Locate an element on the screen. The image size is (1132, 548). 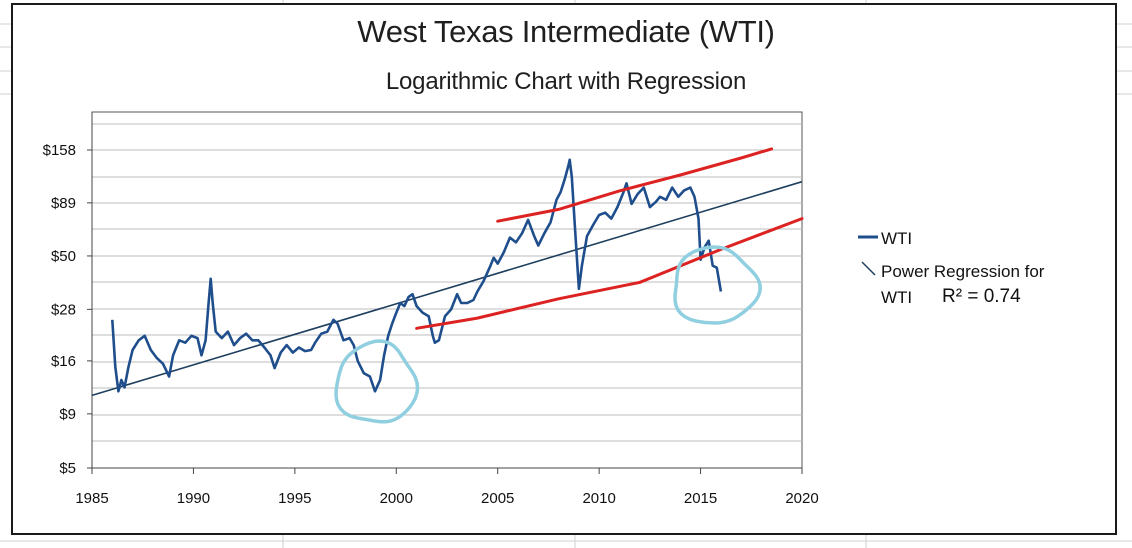
y-tick-label: $5 is located at coordinates (67, 468).